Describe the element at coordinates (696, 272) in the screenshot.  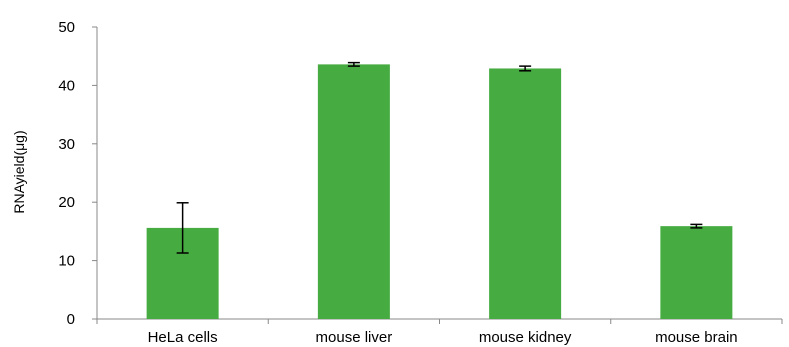
I see `bar-mouse-brain` at that location.